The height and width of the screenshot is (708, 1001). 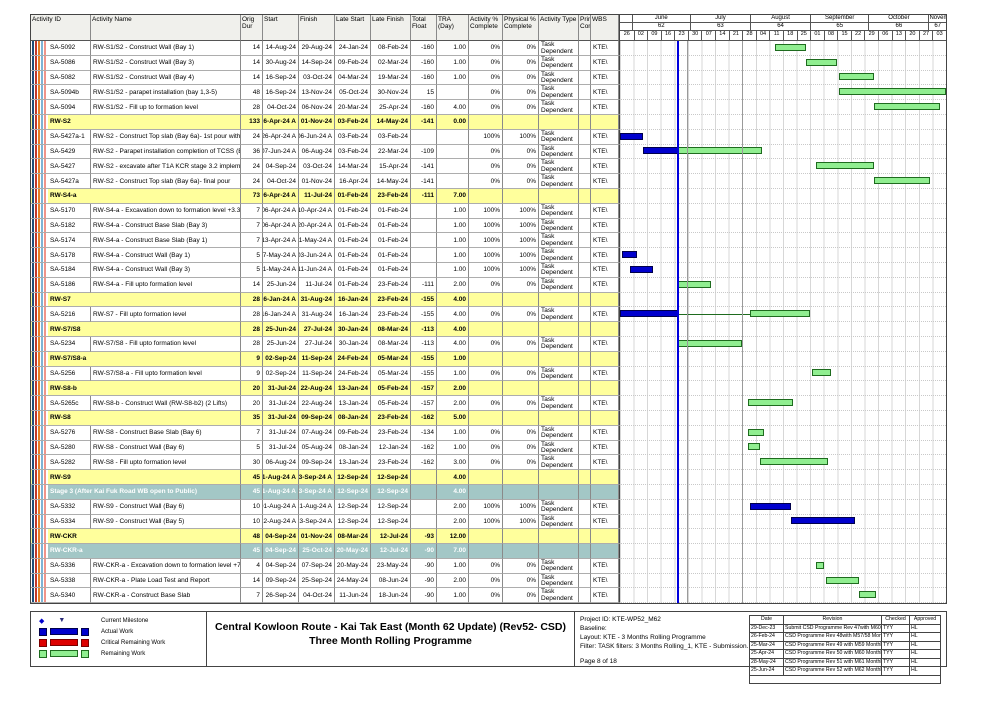 What do you see at coordinates (281, 137) in the screenshot?
I see `start-cell: 26-Apr-24 A` at bounding box center [281, 137].